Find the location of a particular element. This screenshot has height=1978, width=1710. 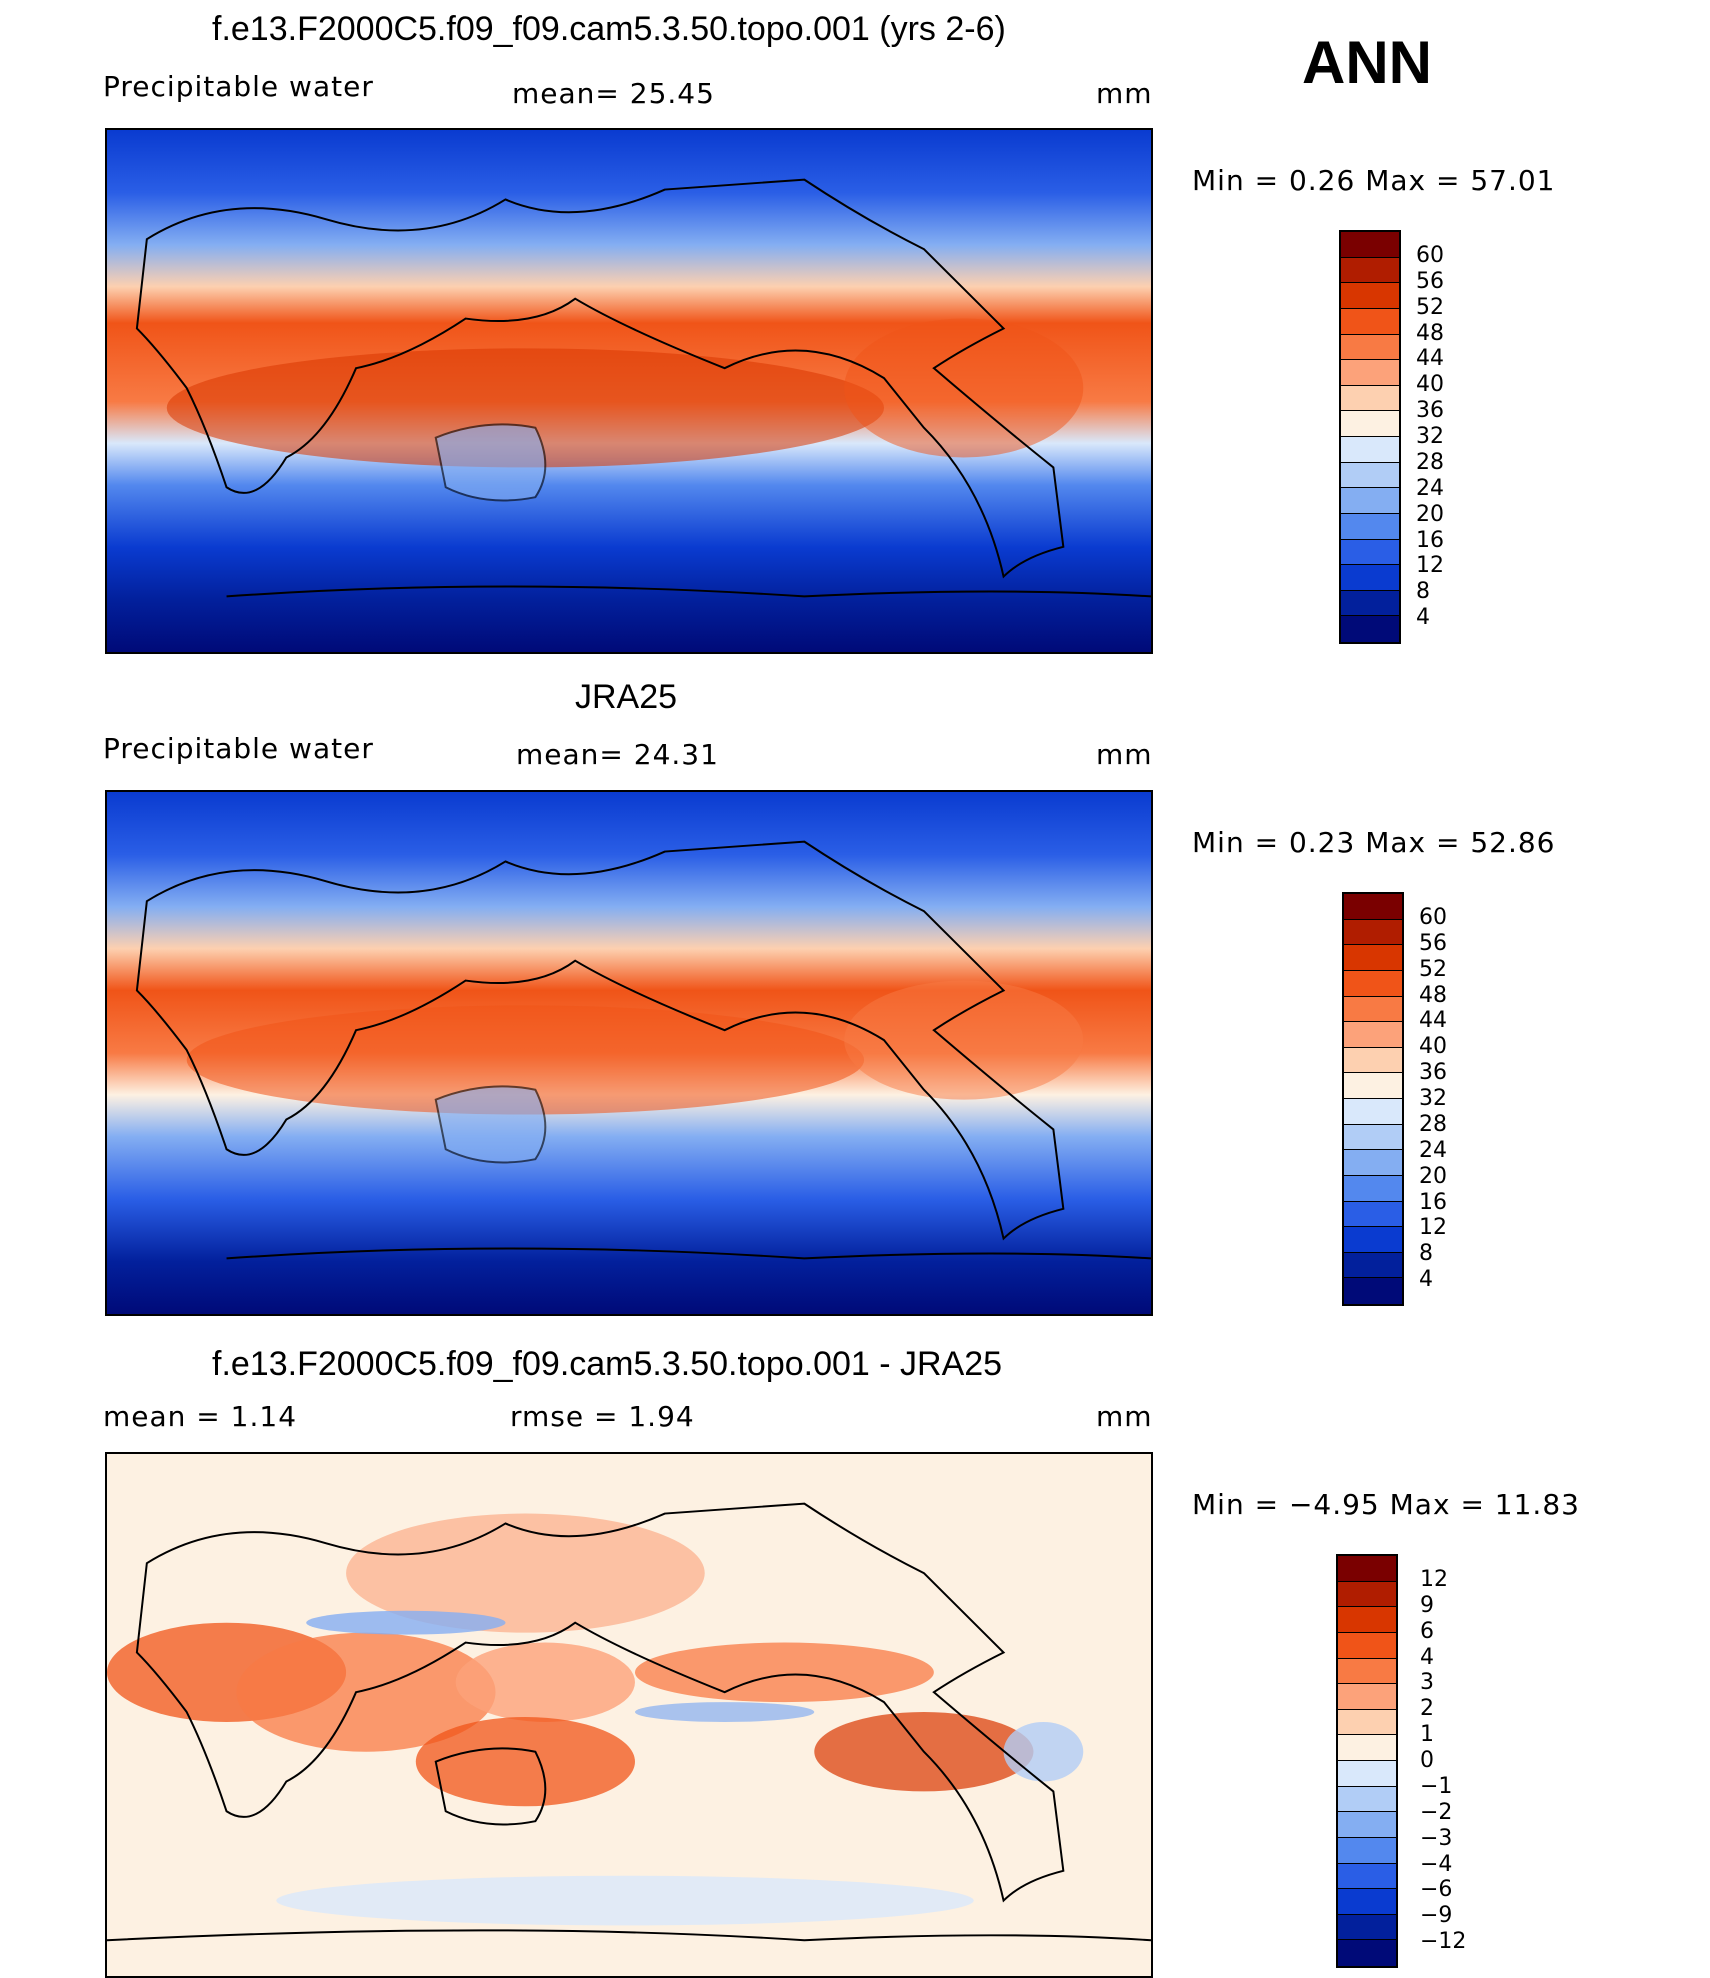

colorbar-tick-label: 36 is located at coordinates (1430, 411).